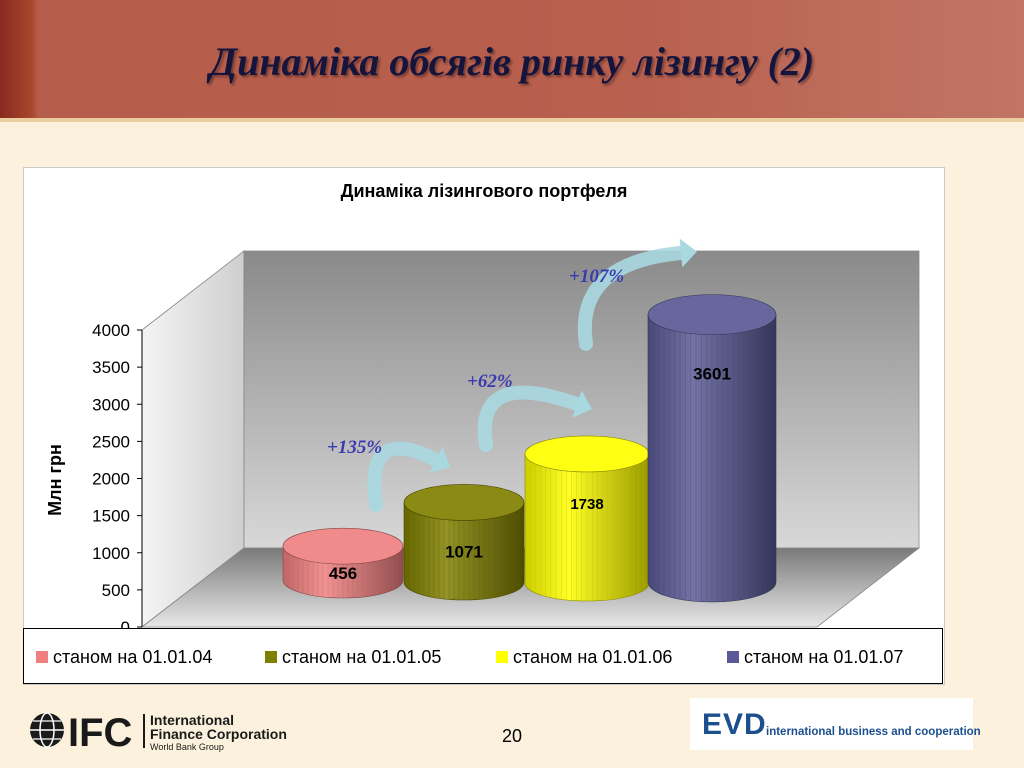 The height and width of the screenshot is (768, 1024). I want to click on y-tick-label: 1000, so click(111, 553).